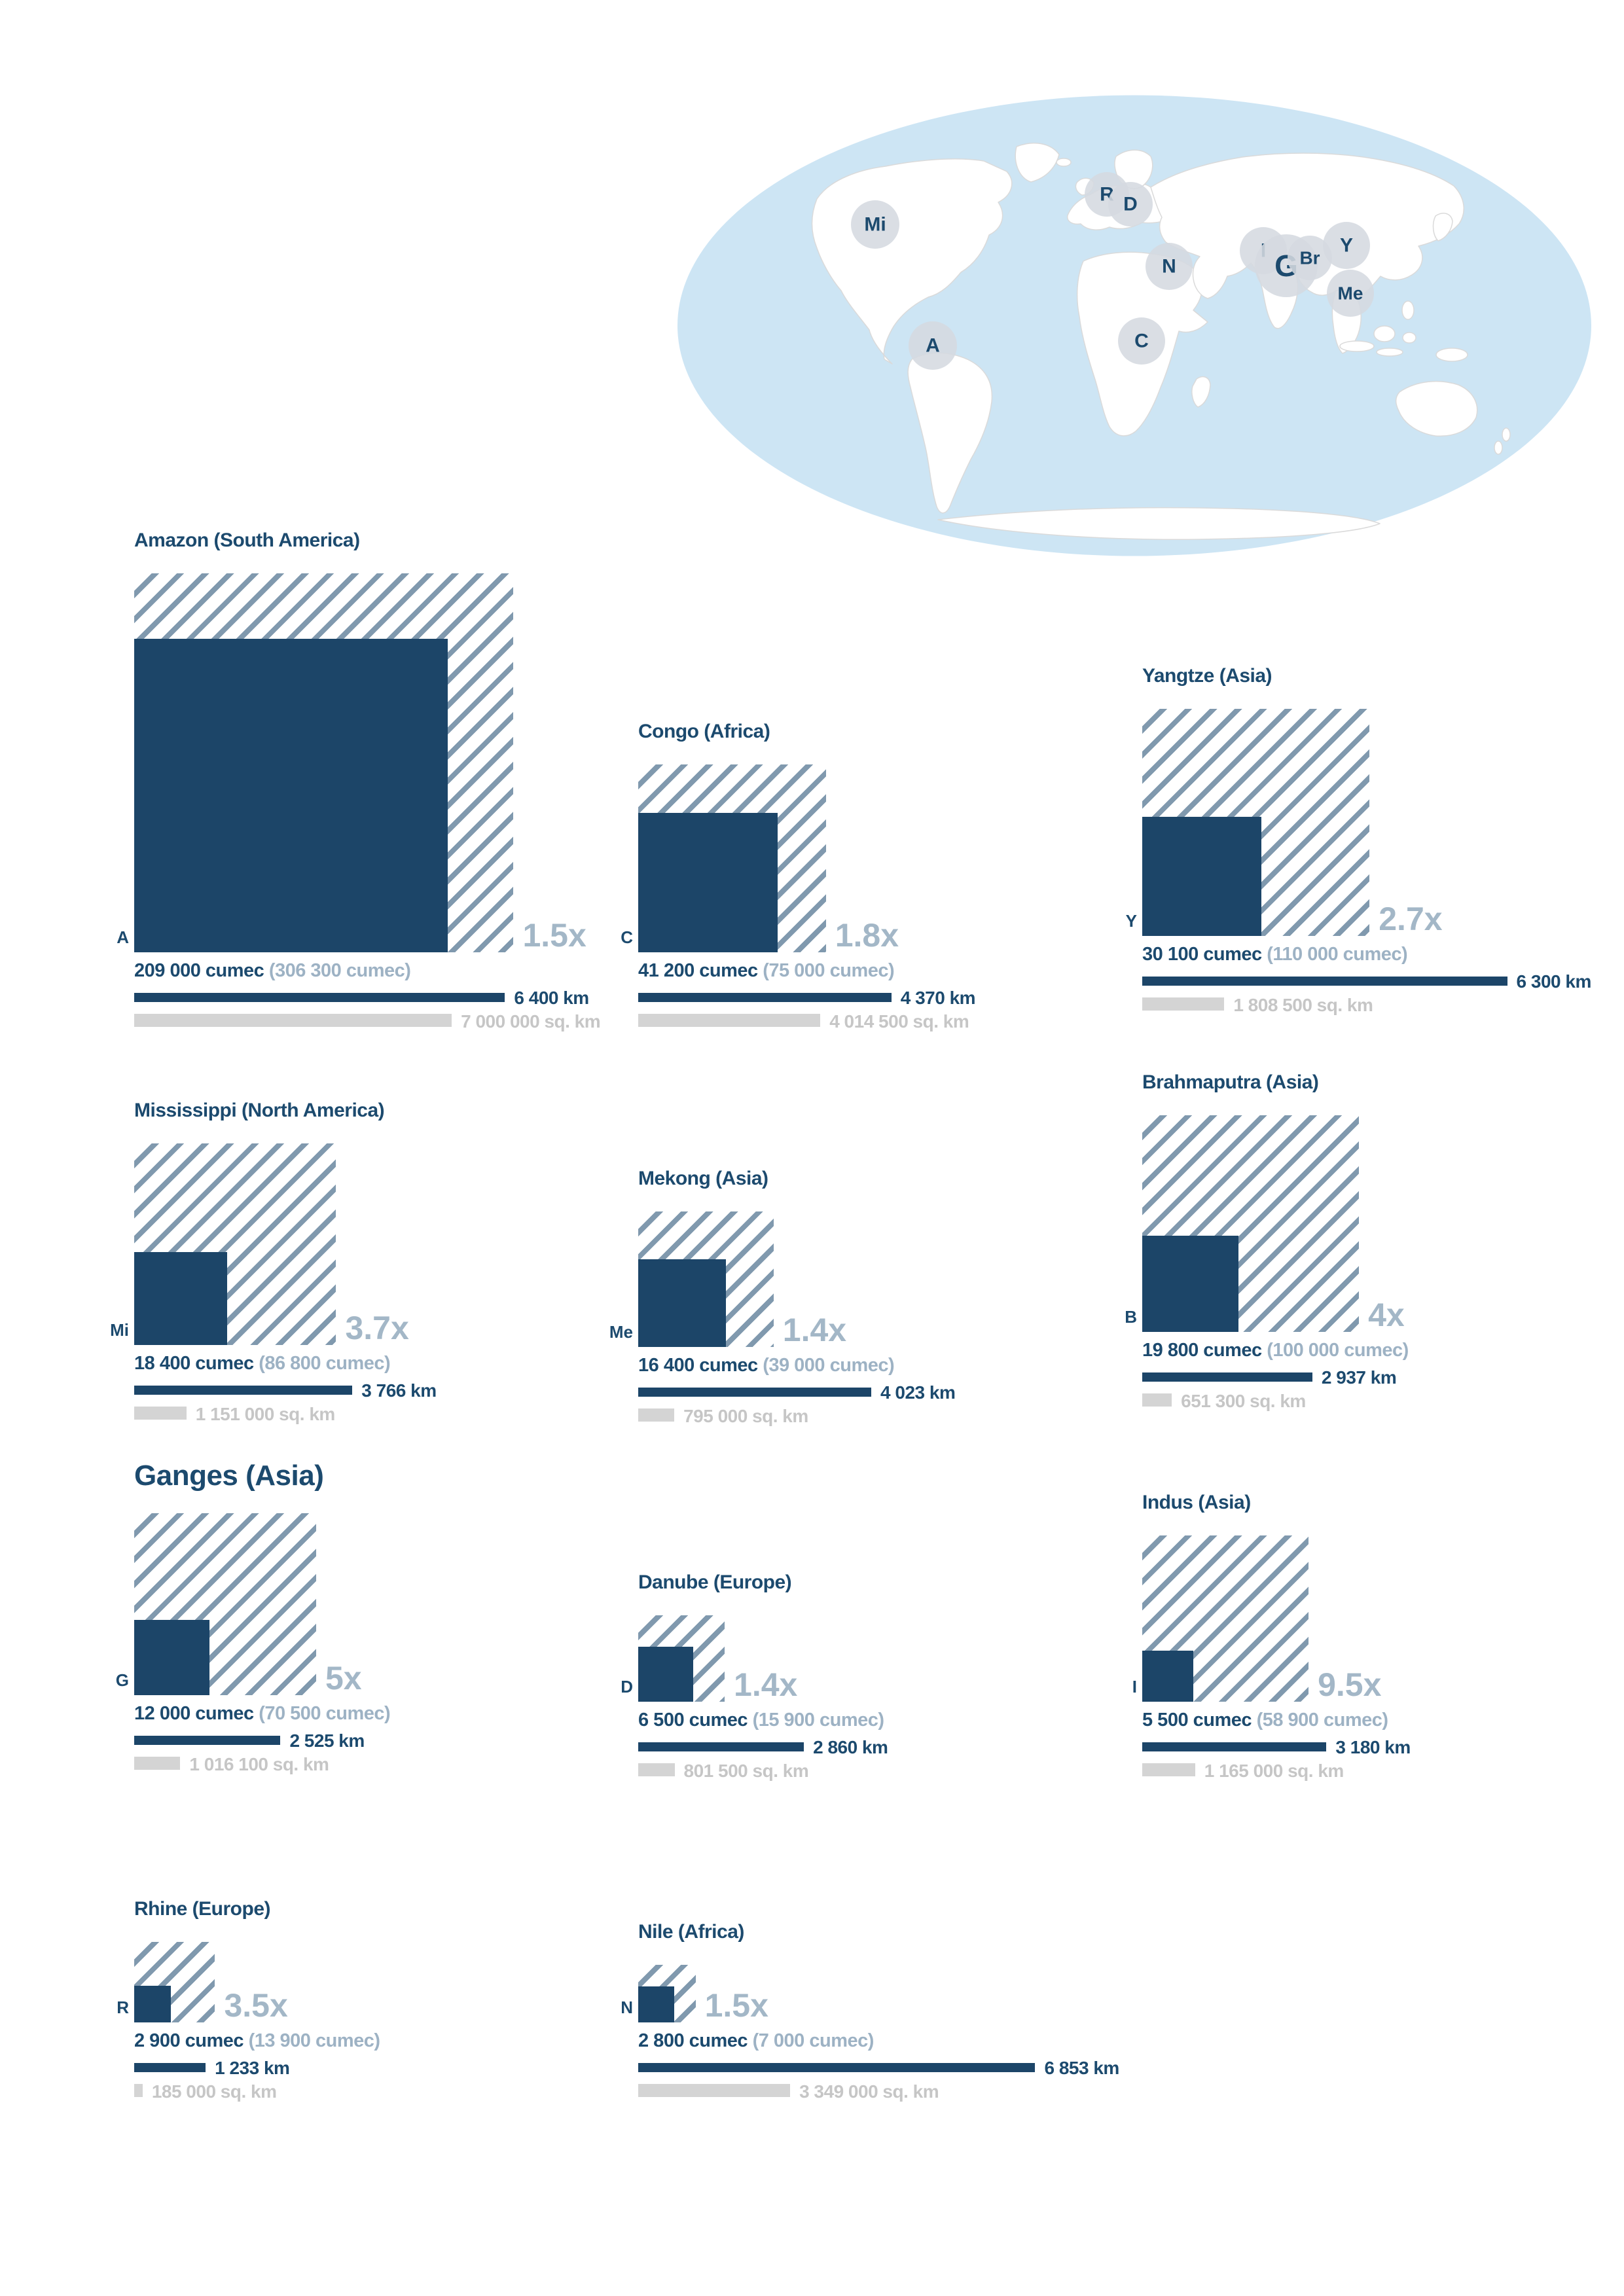  What do you see at coordinates (627, 937) in the screenshot?
I see `river-letter: C` at bounding box center [627, 937].